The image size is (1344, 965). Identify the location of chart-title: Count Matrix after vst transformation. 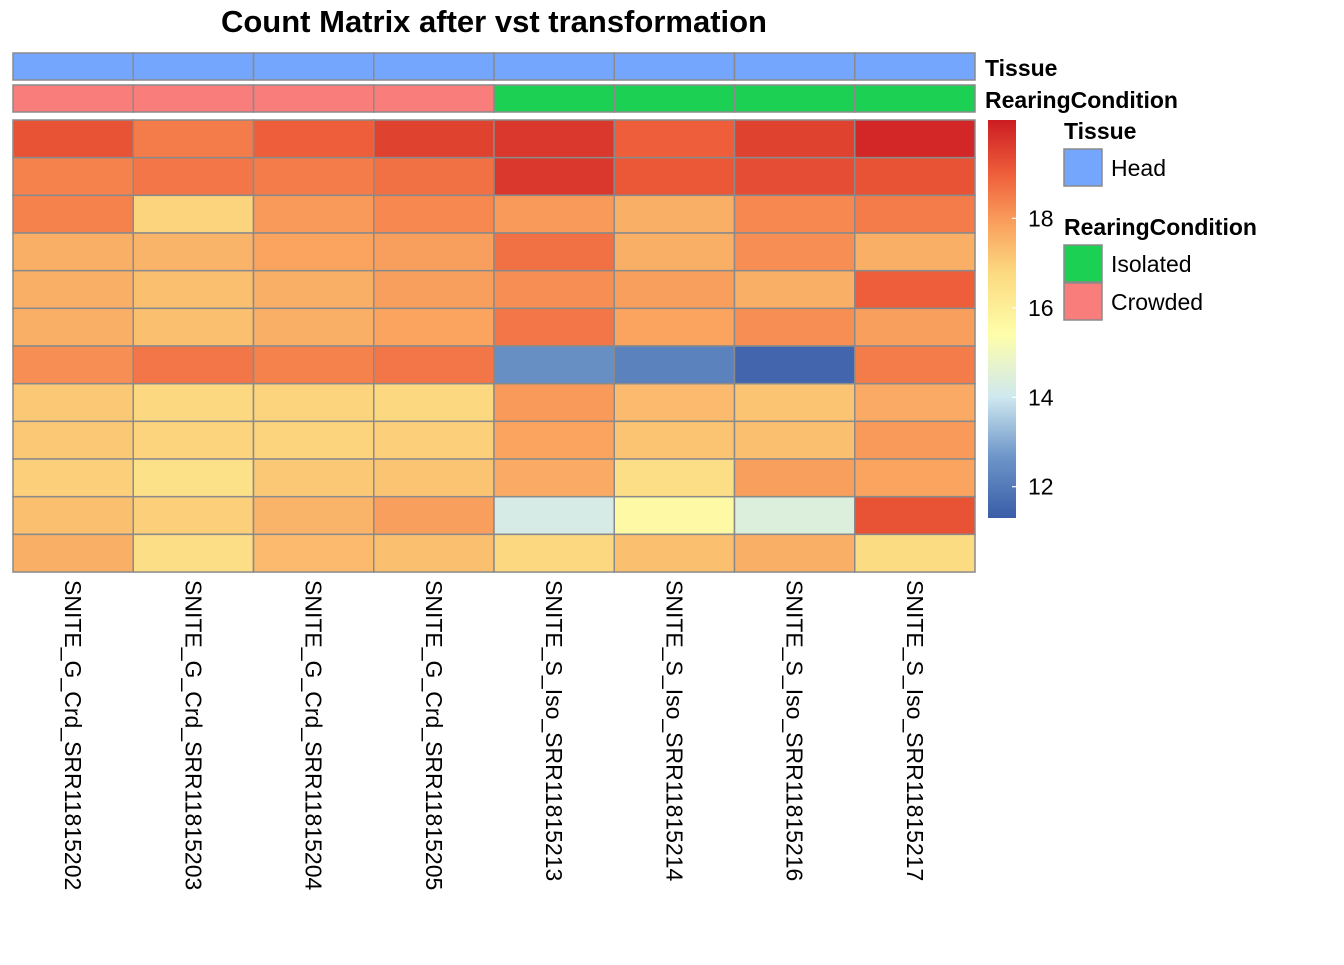
(494, 21).